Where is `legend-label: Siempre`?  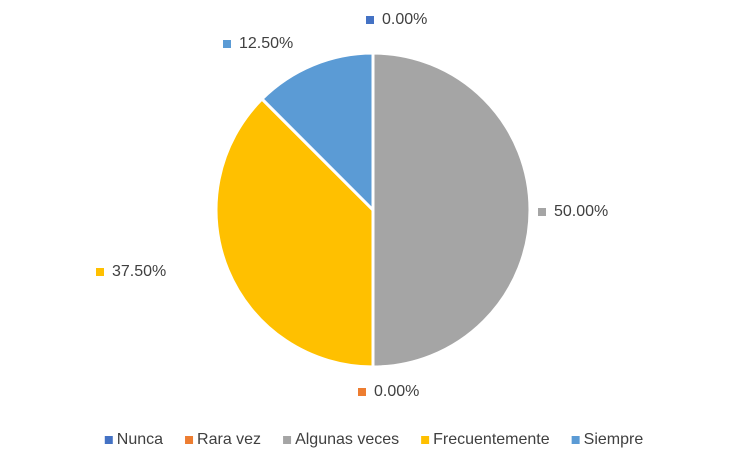
legend-label: Siempre is located at coordinates (614, 439).